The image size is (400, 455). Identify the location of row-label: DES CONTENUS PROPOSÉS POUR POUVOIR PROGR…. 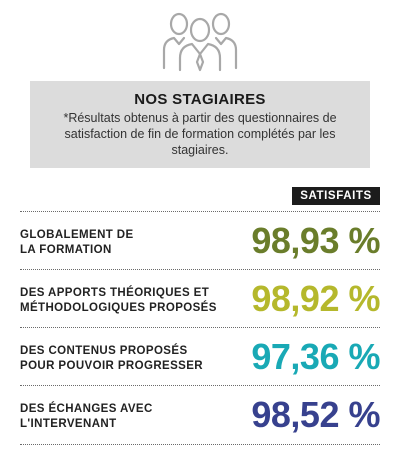
(125, 359).